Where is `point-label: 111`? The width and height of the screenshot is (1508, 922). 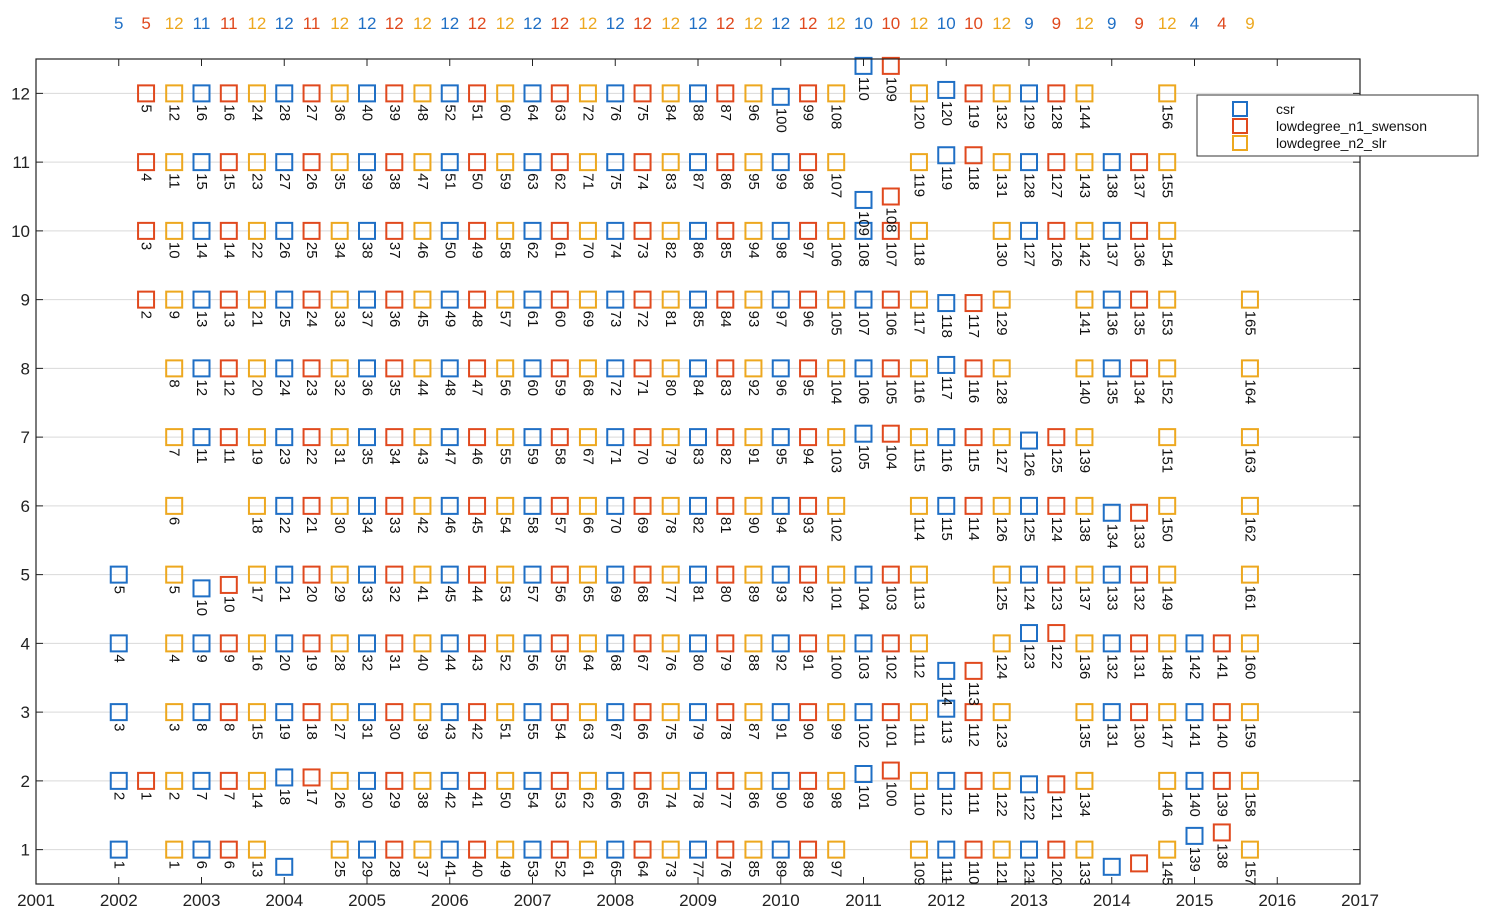 point-label: 111 is located at coordinates (973, 803).